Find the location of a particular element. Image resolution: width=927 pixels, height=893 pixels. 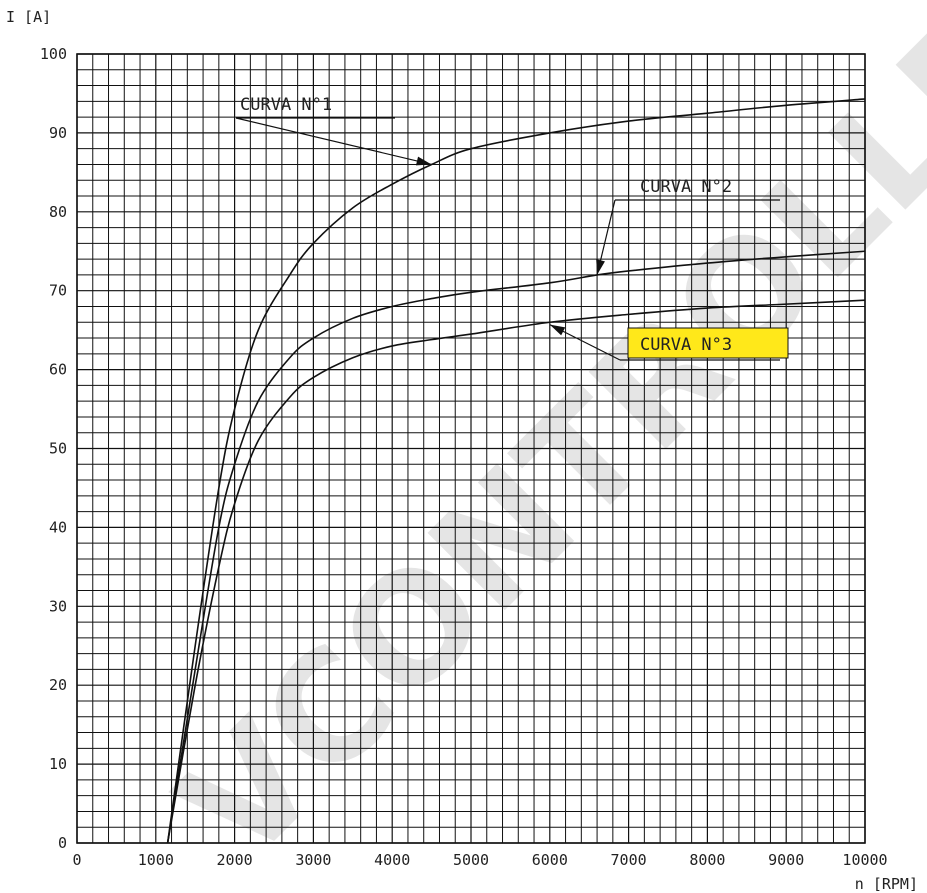

y-tick-label: 60 is located at coordinates (58, 370).